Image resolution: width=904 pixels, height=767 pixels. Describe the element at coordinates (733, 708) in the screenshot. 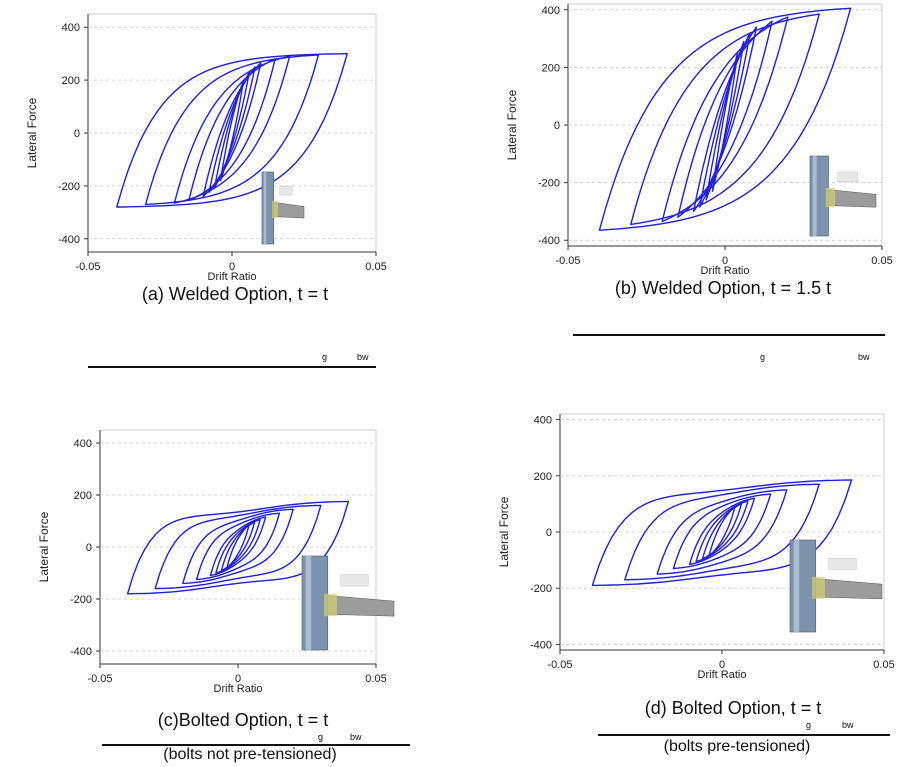

I see `caption-d: (d) Bolted Option, t = t` at that location.